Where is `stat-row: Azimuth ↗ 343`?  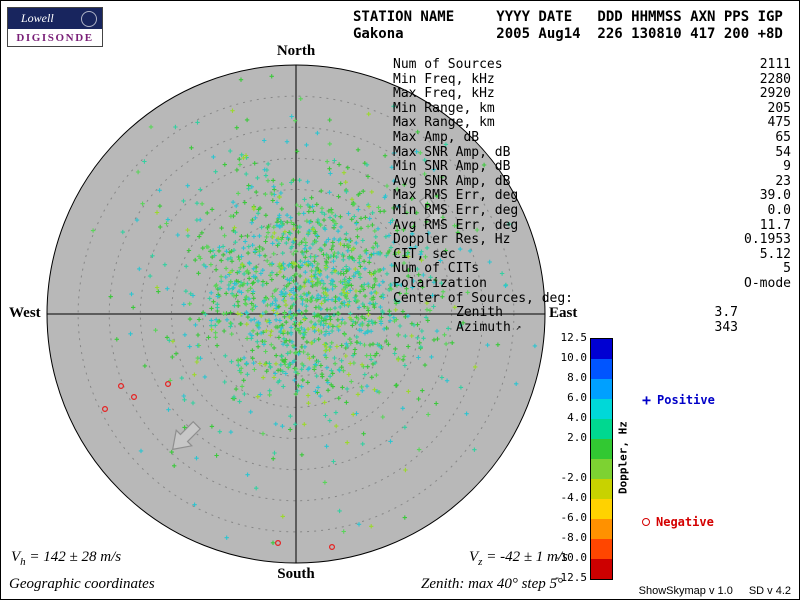 stat-row: Azimuth ↗ 343 is located at coordinates (592, 327).